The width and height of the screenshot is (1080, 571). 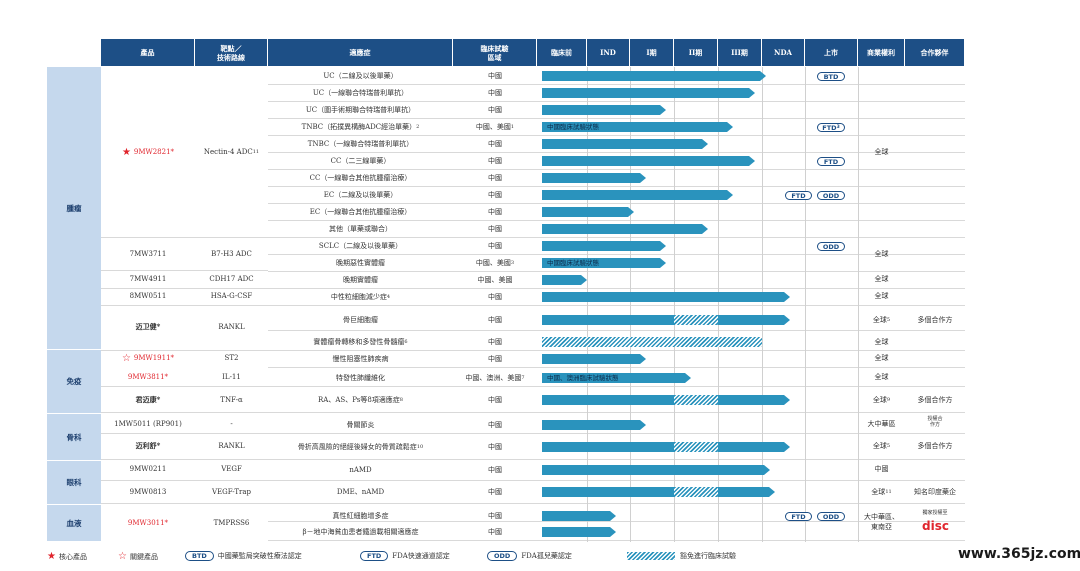 I want to click on indication-cell: 骨巨細胞瘤, so click(x=360, y=320).